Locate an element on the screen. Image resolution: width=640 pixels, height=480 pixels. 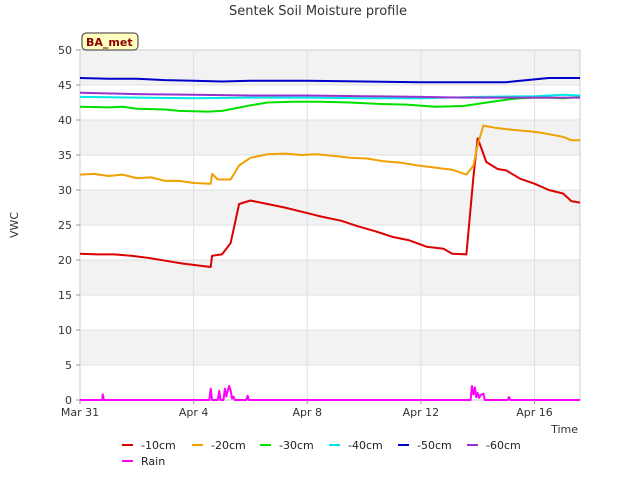
legend-label: -10cm is located at coordinates (158, 445).